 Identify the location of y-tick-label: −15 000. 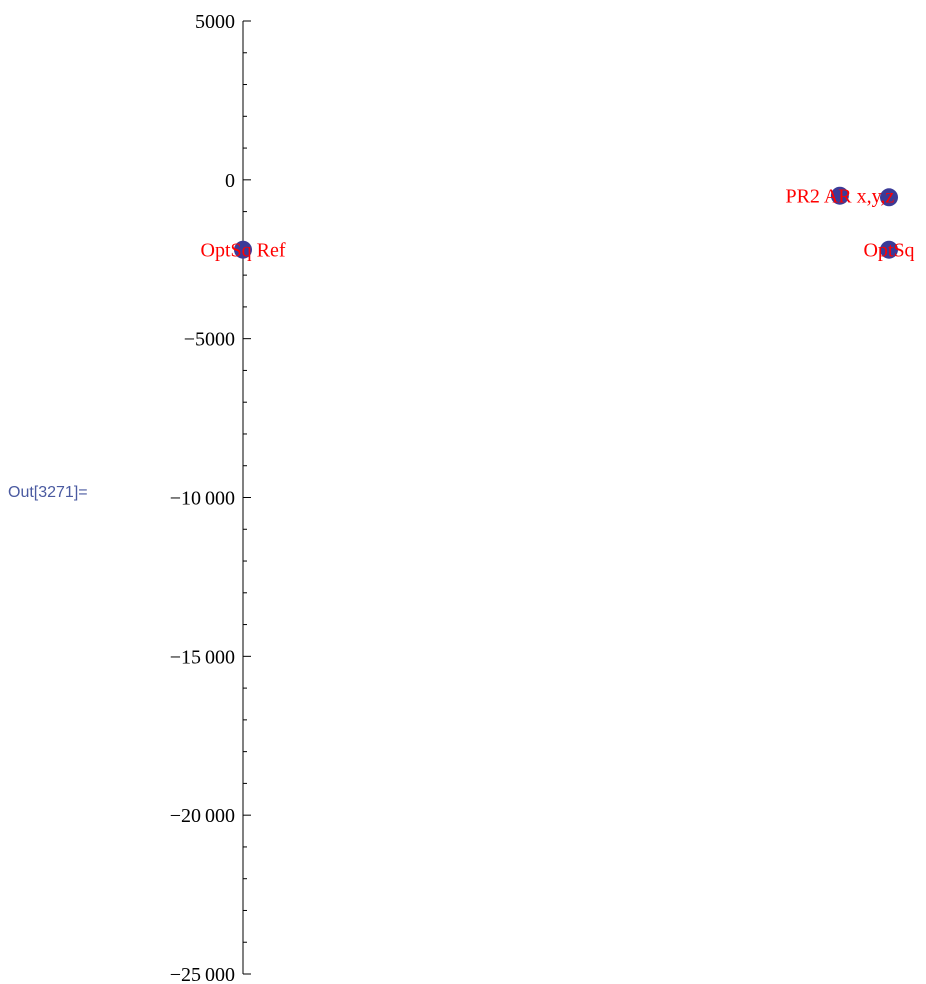
(202, 657).